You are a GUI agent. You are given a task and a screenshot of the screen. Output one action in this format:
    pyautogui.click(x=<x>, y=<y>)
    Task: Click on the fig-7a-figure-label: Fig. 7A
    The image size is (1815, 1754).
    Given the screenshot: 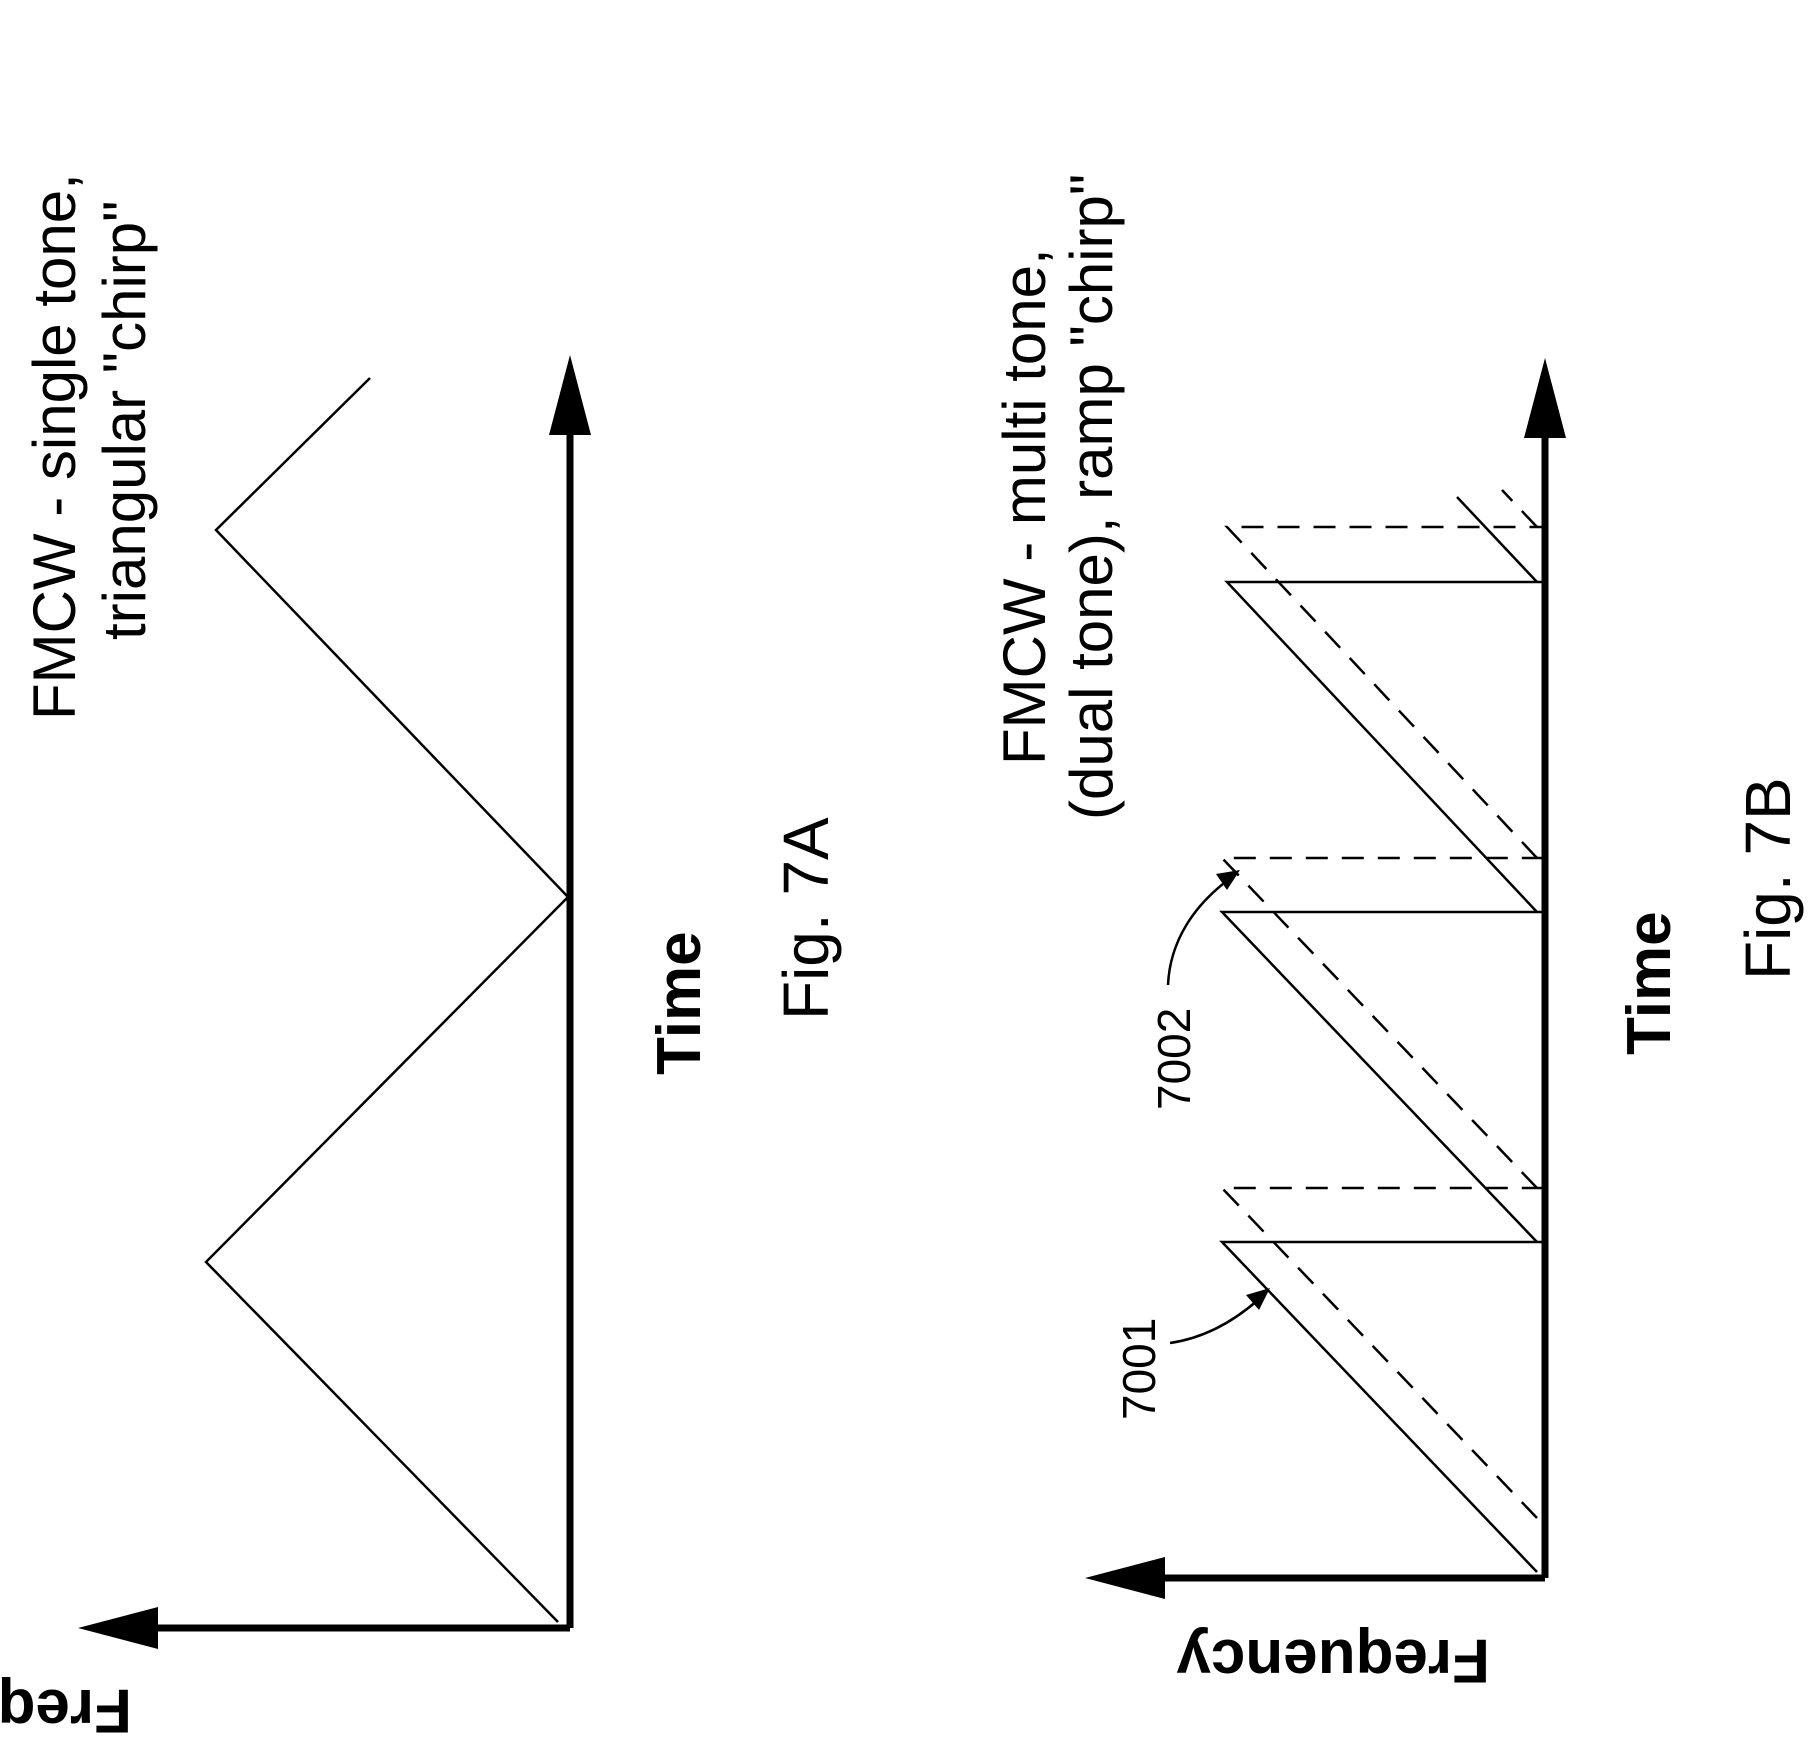 What is the action you would take?
    pyautogui.click(x=806, y=918)
    